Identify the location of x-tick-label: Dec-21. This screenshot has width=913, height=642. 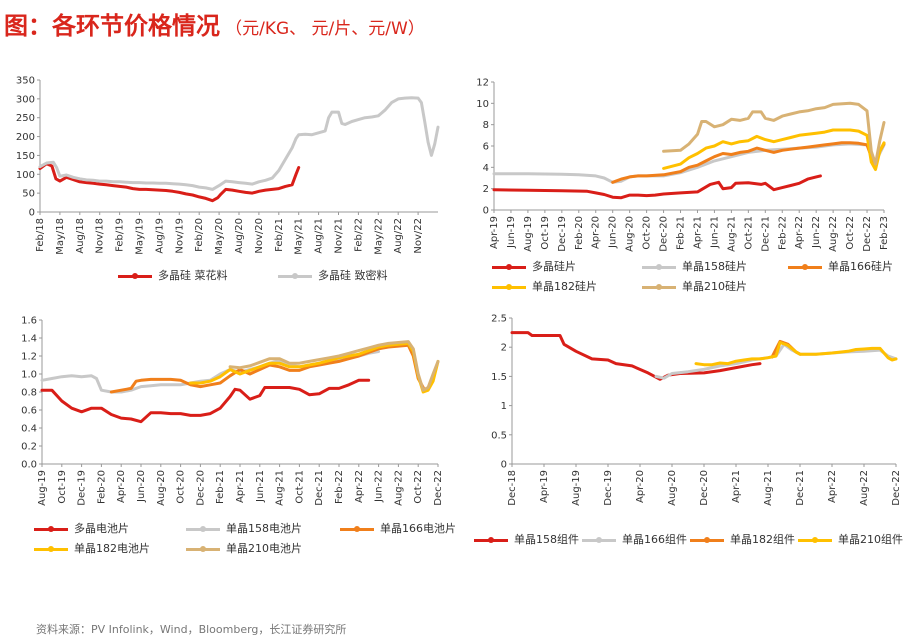
(319, 488).